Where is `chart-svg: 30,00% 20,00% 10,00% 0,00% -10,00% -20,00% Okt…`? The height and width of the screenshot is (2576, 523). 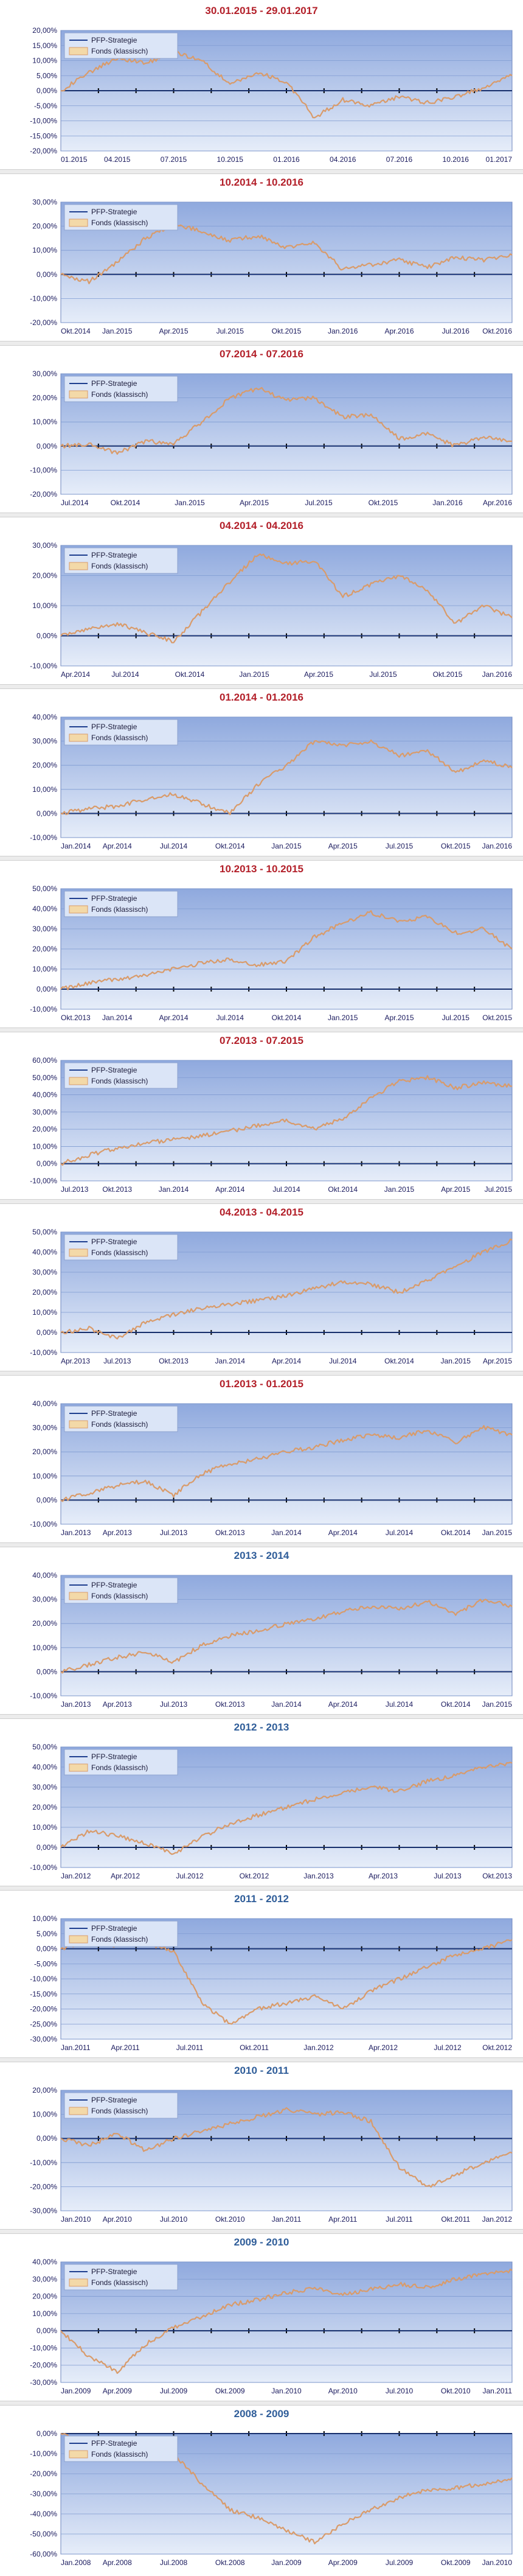 chart-svg: 30,00% 20,00% 10,00% 0,00% -10,00% -20,00% Okt… is located at coordinates (272, 266).